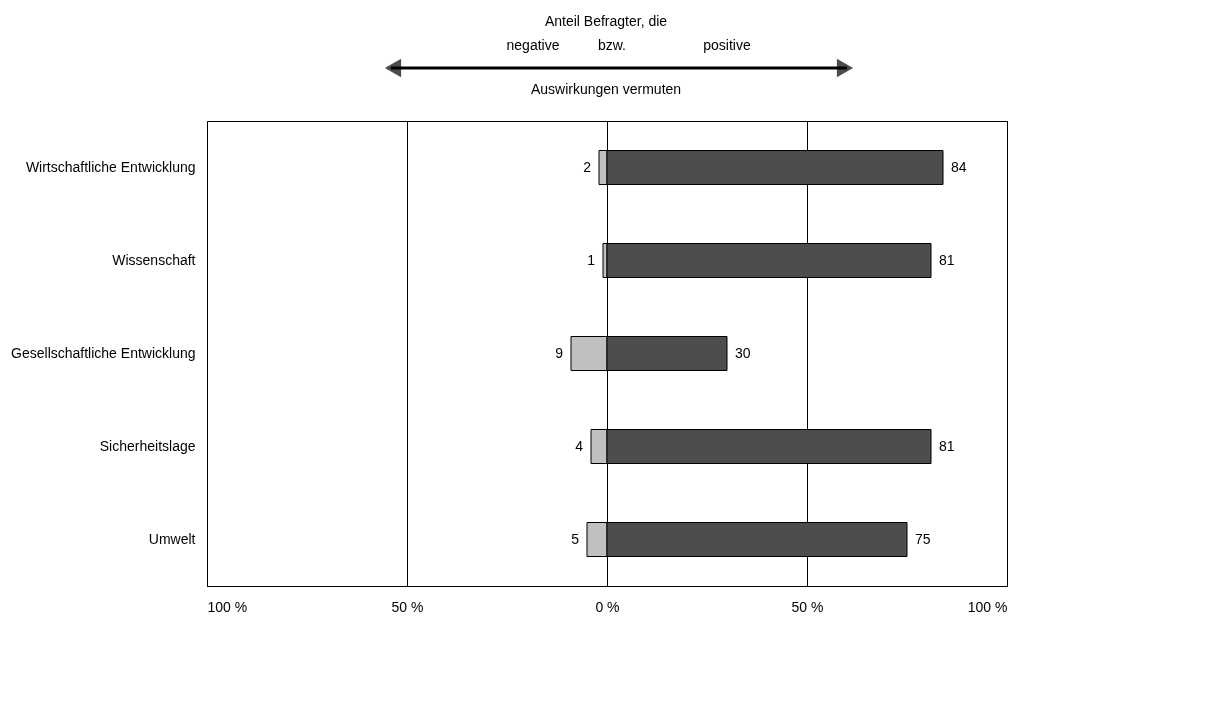 The image size is (1213, 704). What do you see at coordinates (587, 166) in the screenshot?
I see `data-label: 2` at bounding box center [587, 166].